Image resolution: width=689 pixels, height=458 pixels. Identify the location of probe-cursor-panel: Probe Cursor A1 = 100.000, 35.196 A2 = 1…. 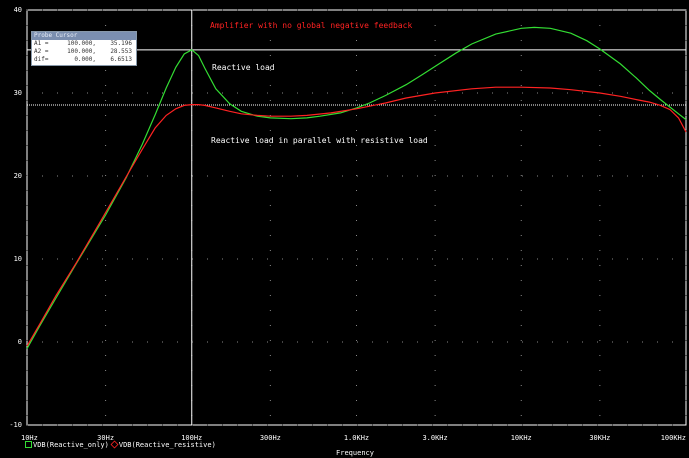
(84, 48).